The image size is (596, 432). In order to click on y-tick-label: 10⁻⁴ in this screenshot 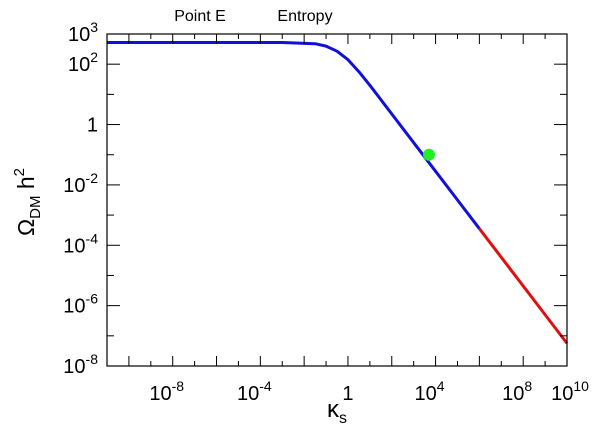, I will do `click(80, 243)`.